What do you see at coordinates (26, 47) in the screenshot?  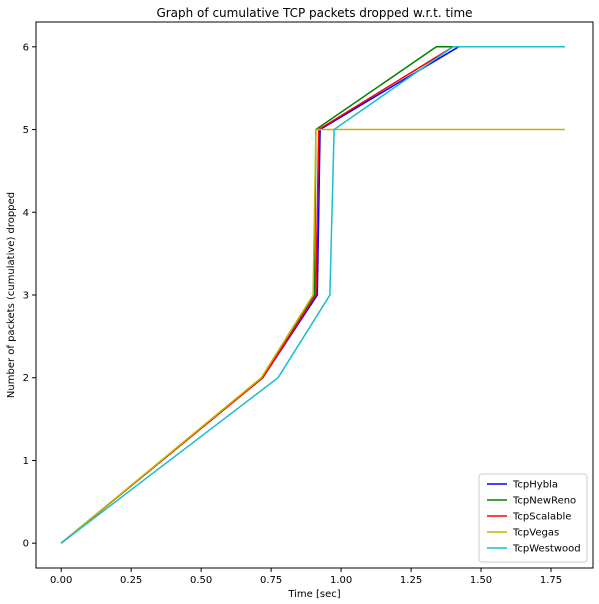 I see `y-tick-label: 6` at bounding box center [26, 47].